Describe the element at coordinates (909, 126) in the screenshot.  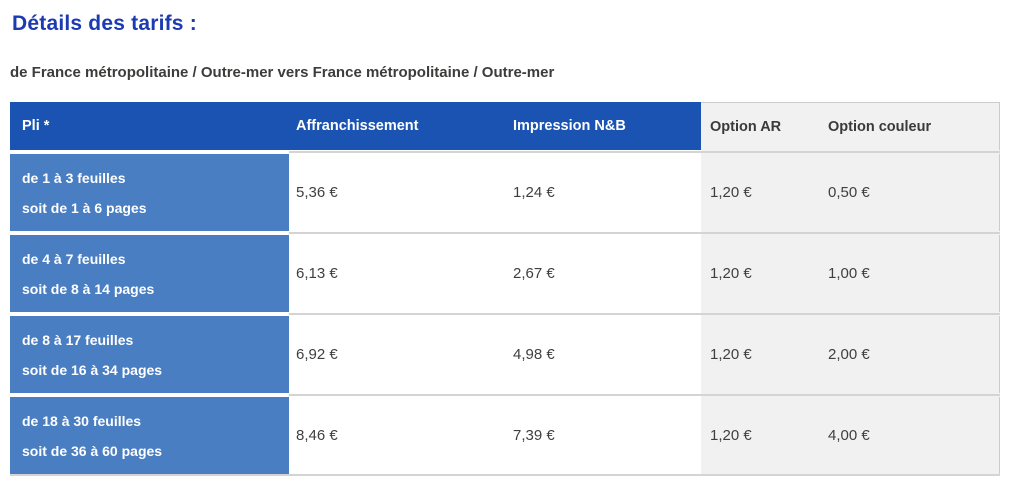
I see `header-option-couleur: Option couleur` at that location.